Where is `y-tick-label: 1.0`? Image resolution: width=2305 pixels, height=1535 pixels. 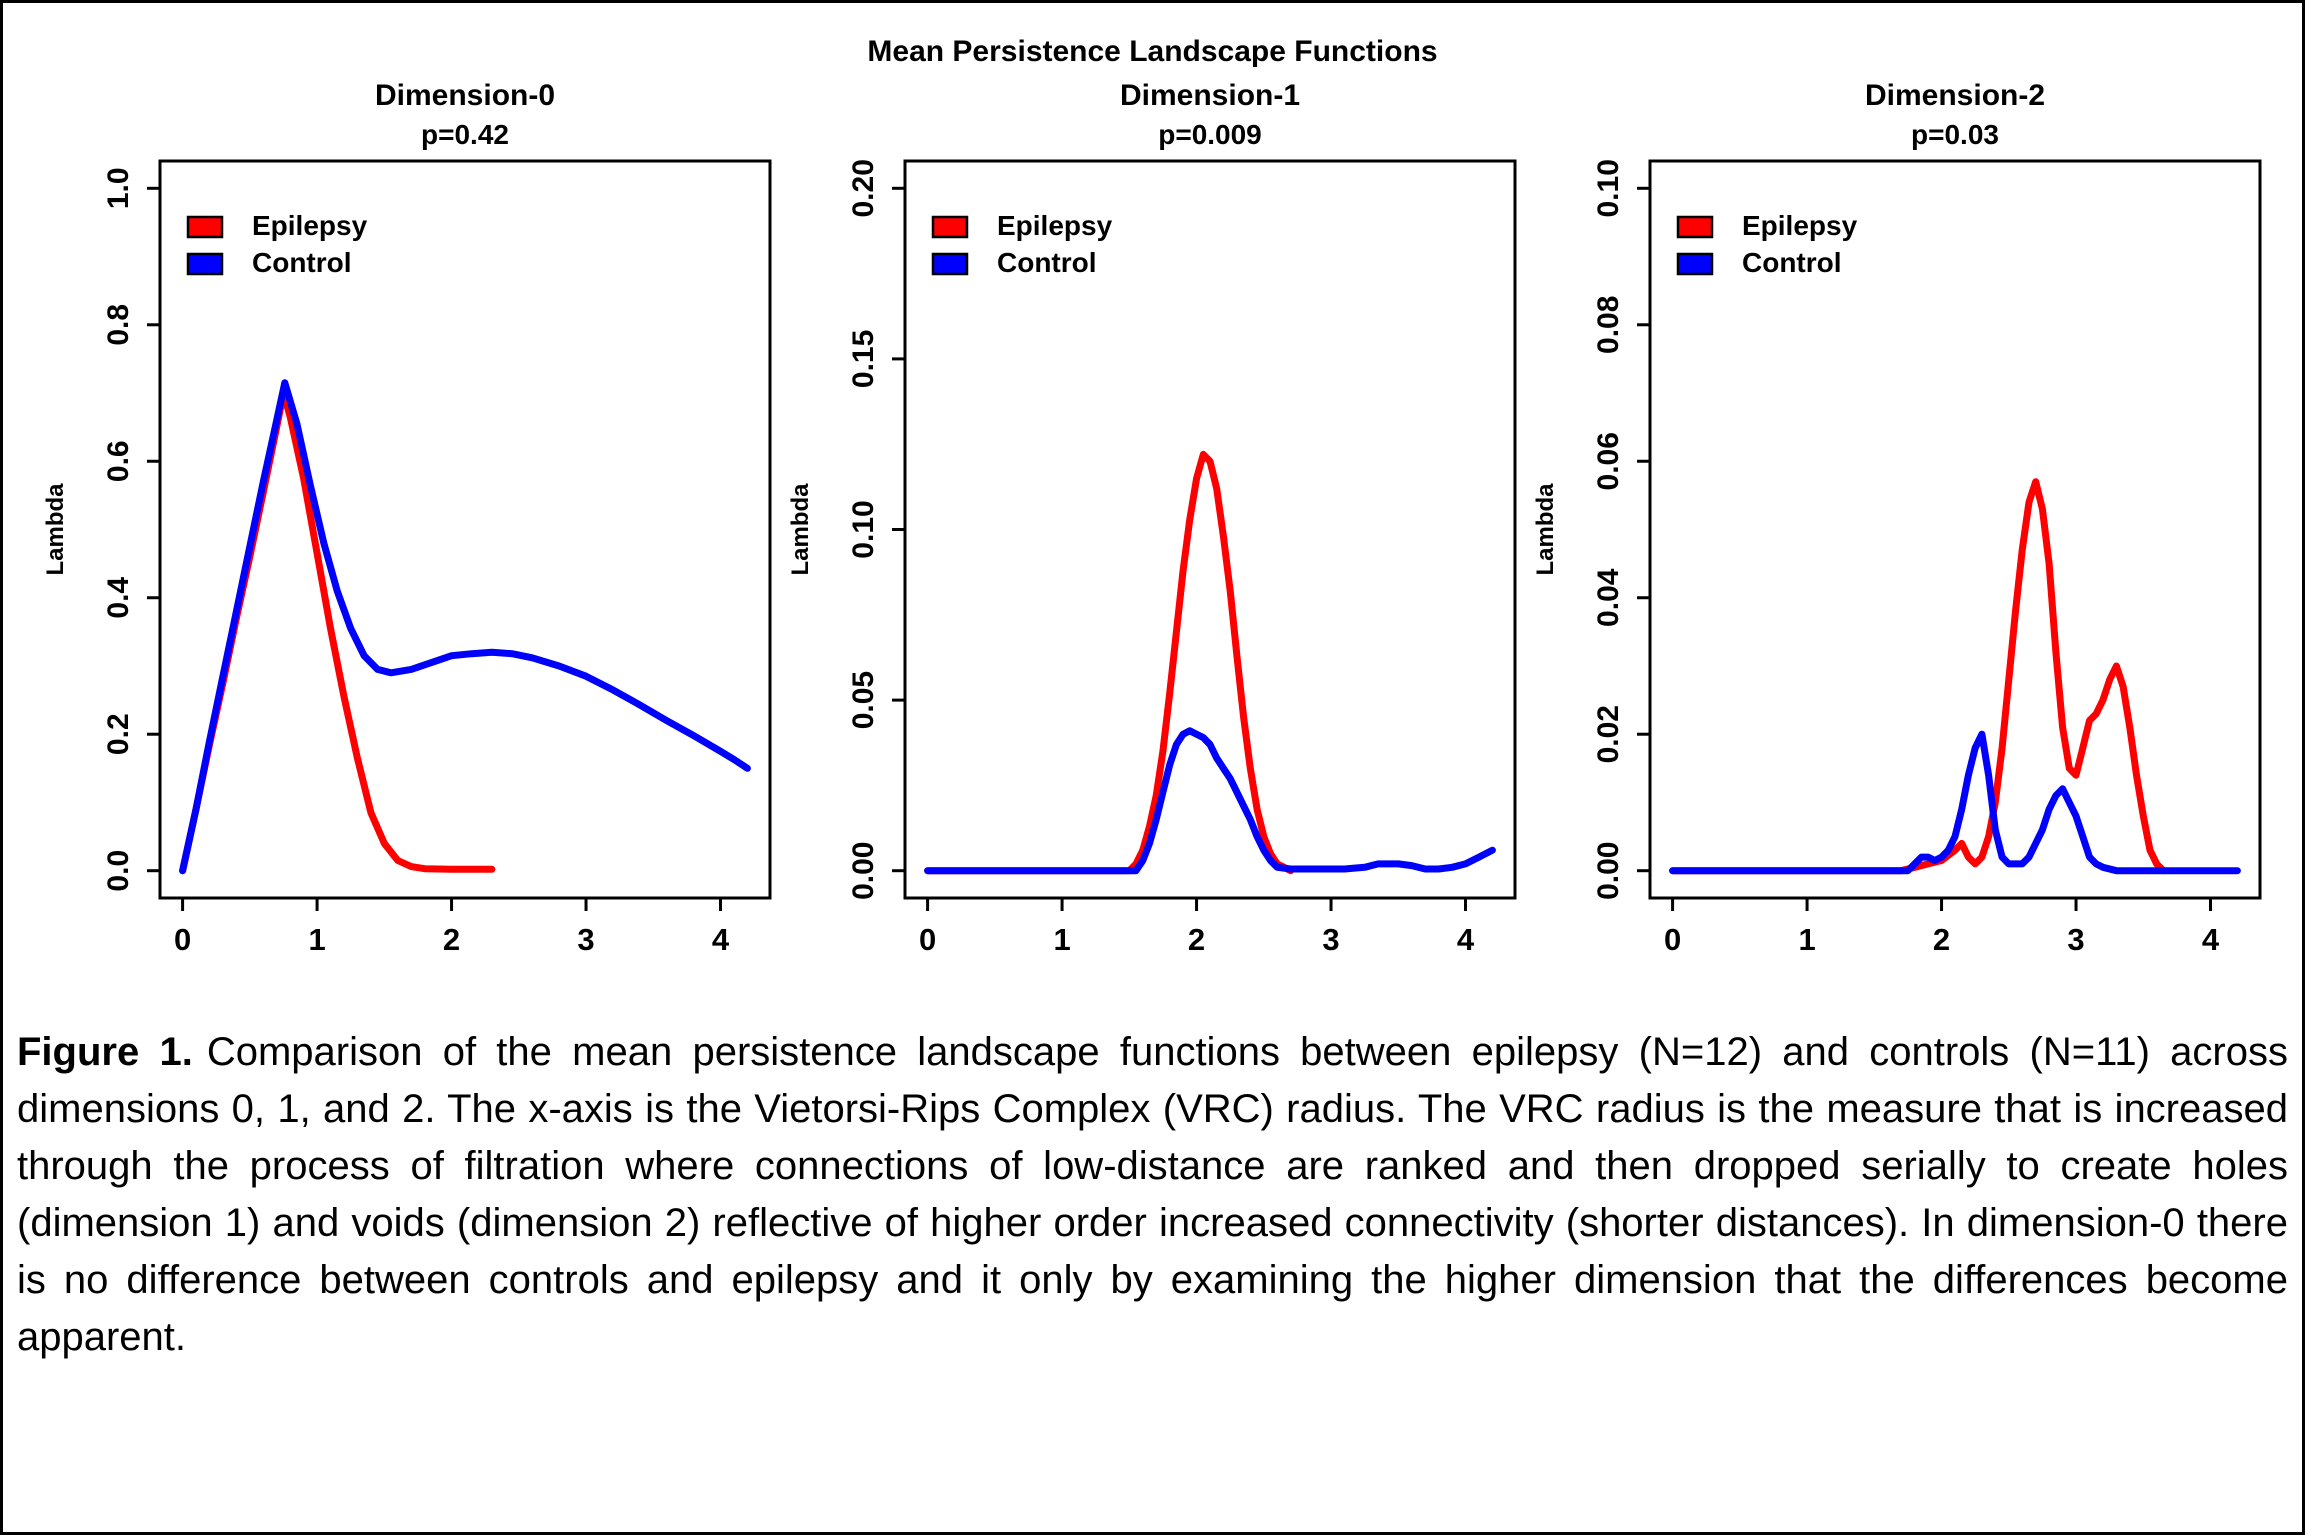 y-tick-label: 1.0 is located at coordinates (118, 188).